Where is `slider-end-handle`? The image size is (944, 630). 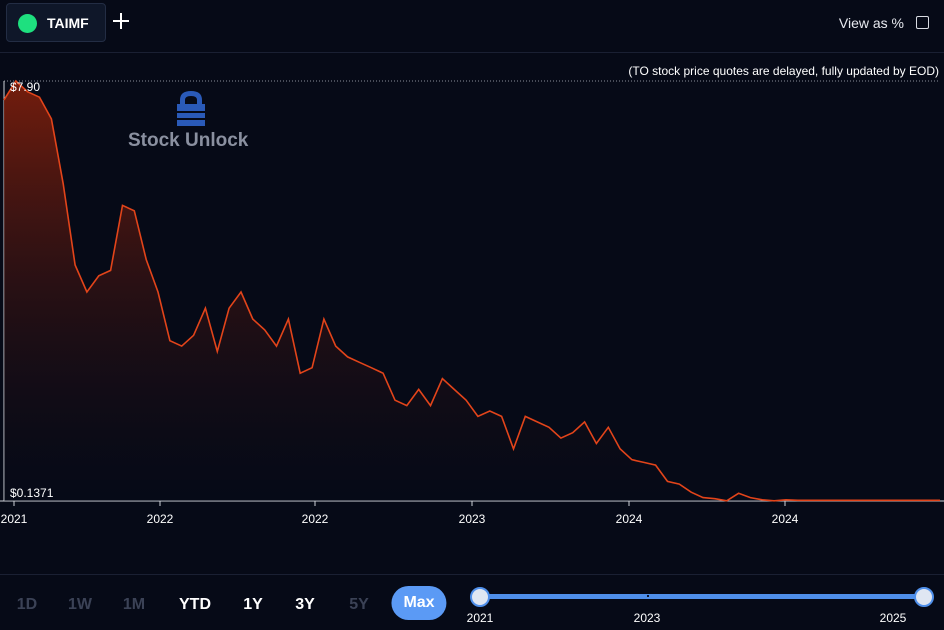
slider-end-handle is located at coordinates (924, 597).